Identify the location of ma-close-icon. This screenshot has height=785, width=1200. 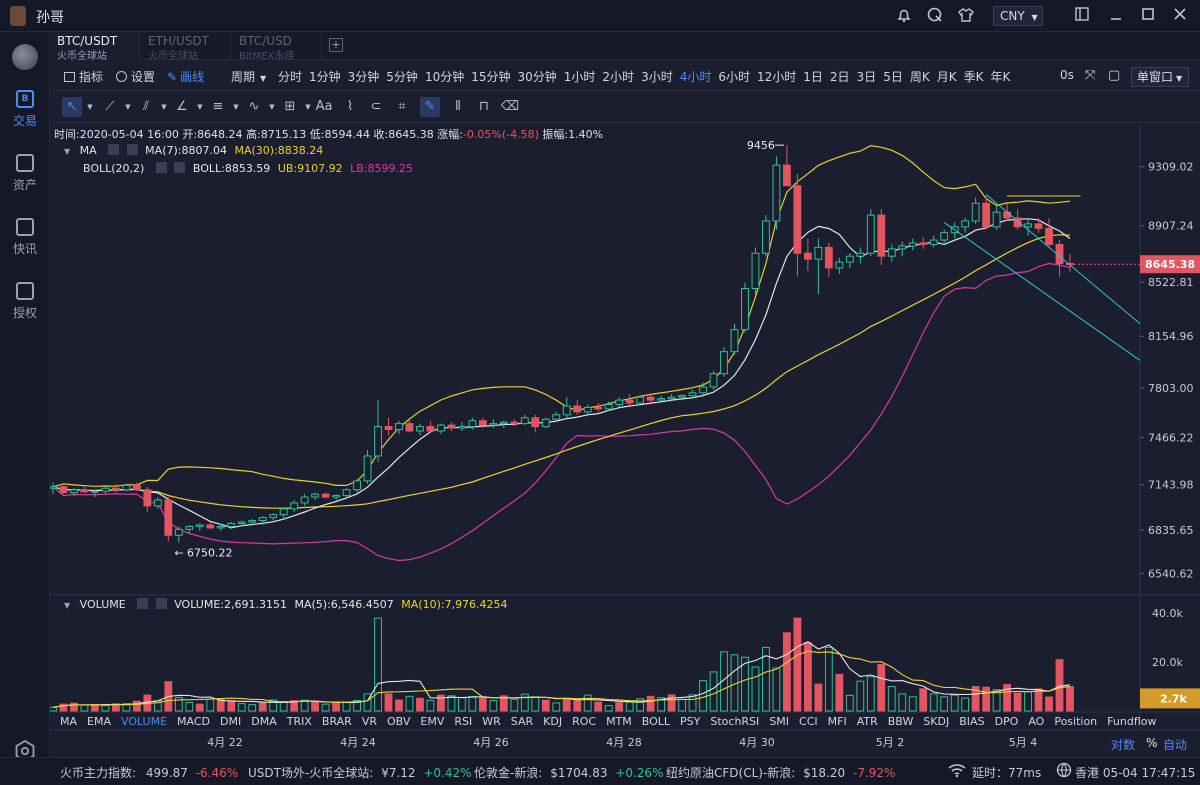
(132, 149).